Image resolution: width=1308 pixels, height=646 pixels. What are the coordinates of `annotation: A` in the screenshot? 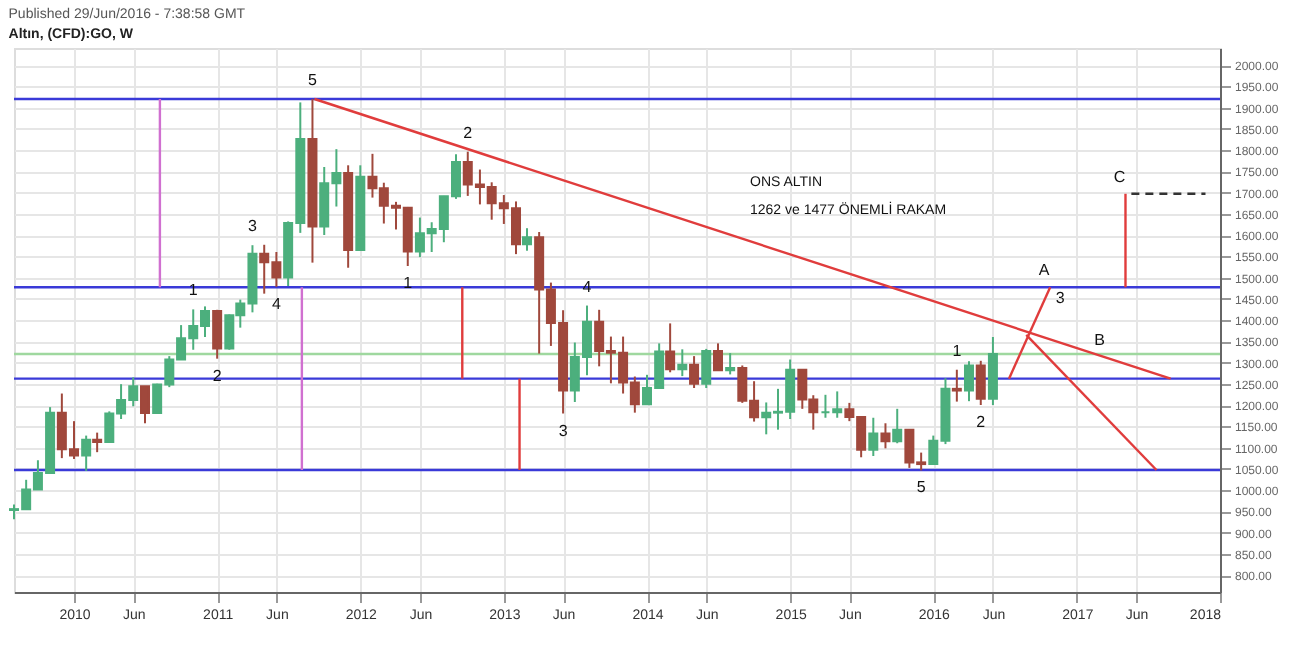 It's located at (1044, 270).